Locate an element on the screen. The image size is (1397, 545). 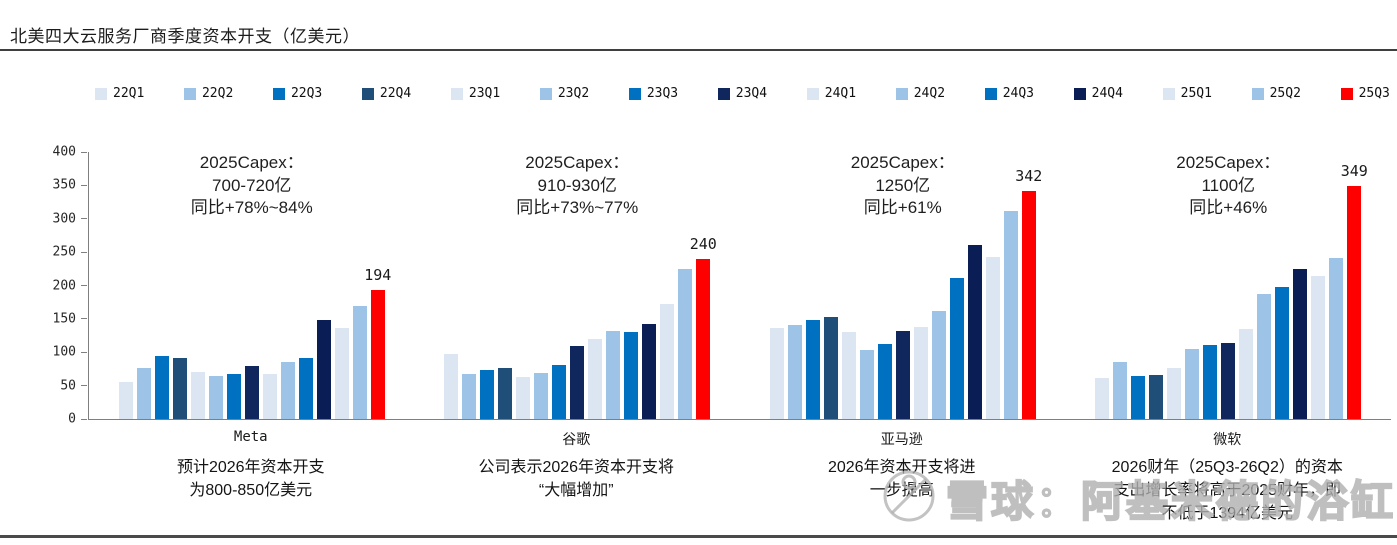
y-tick-label: 0 is located at coordinates (72, 419).